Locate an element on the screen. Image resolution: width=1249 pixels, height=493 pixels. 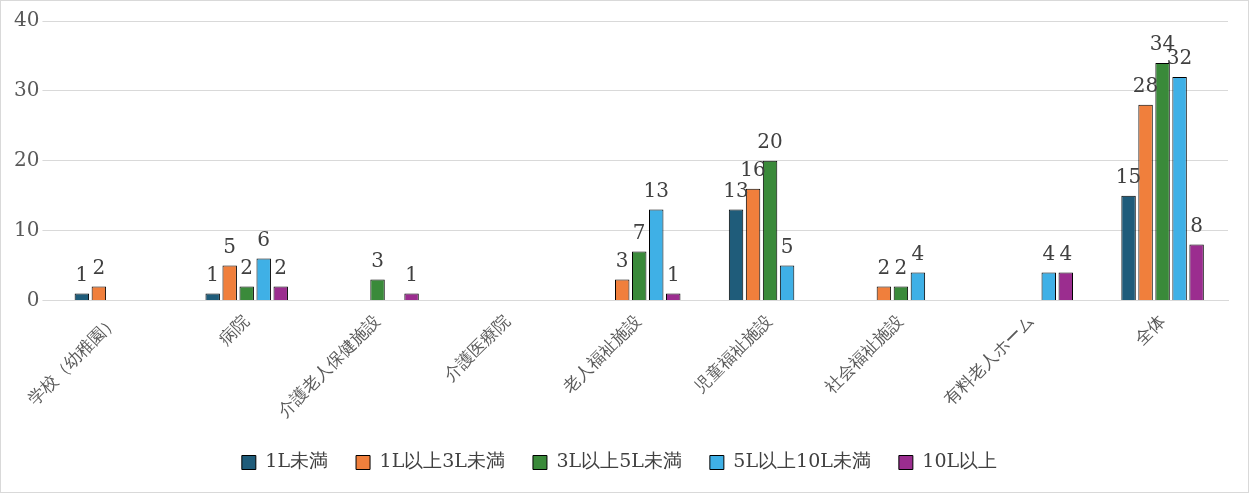
y-tick-label: 20 is located at coordinates (27, 158).